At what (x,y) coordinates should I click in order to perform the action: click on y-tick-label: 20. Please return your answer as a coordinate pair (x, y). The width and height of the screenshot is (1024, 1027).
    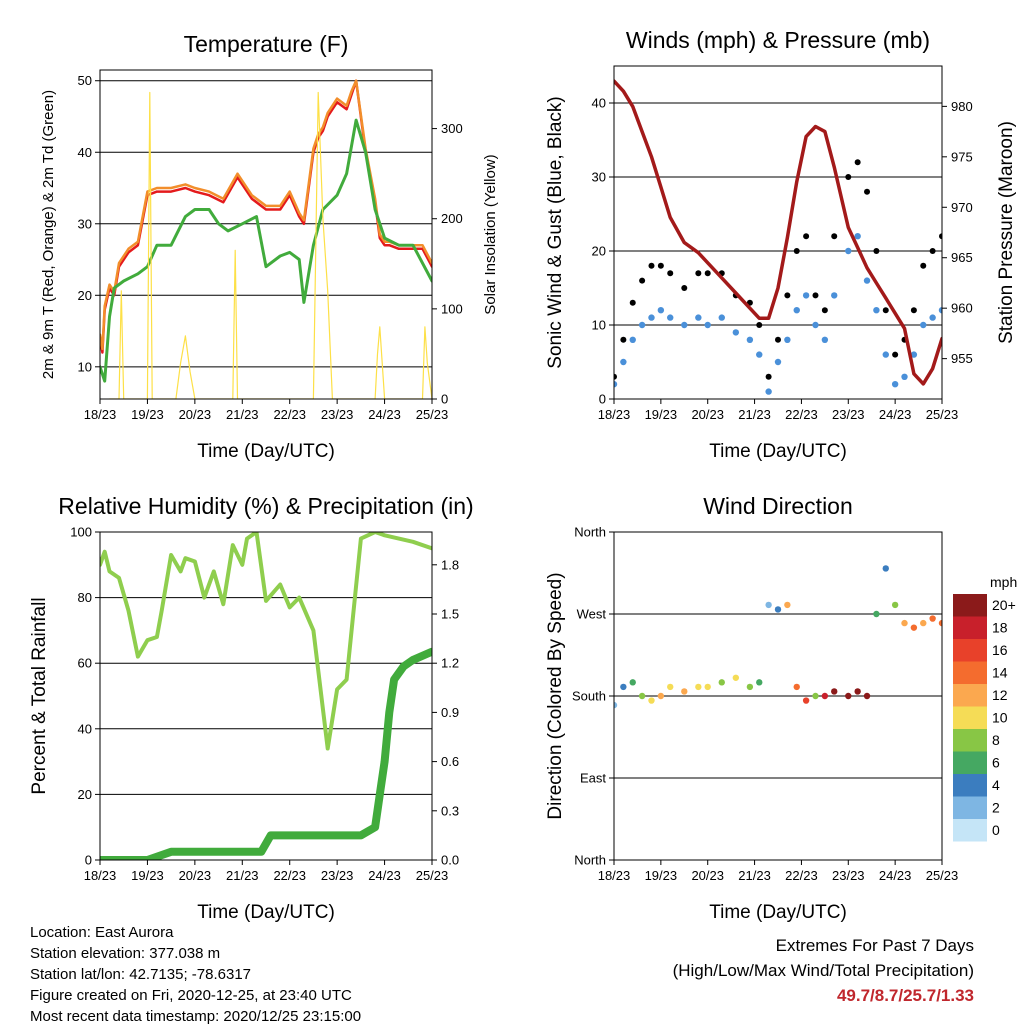
    Looking at the image, I should click on (85, 295).